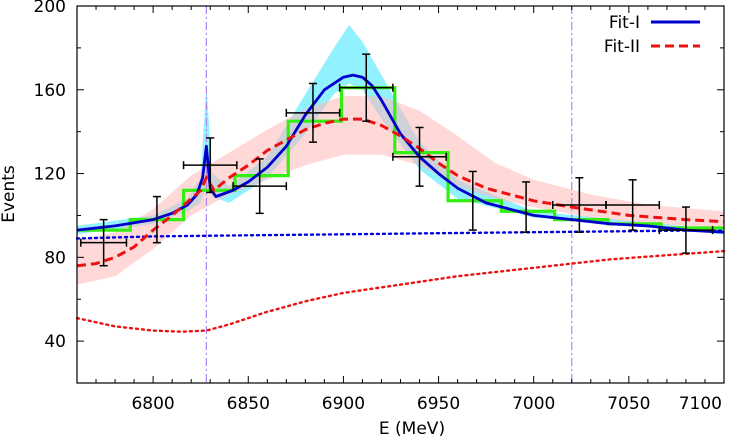 The width and height of the screenshot is (747, 441). I want to click on x-tick-label: 7100, so click(700, 404).